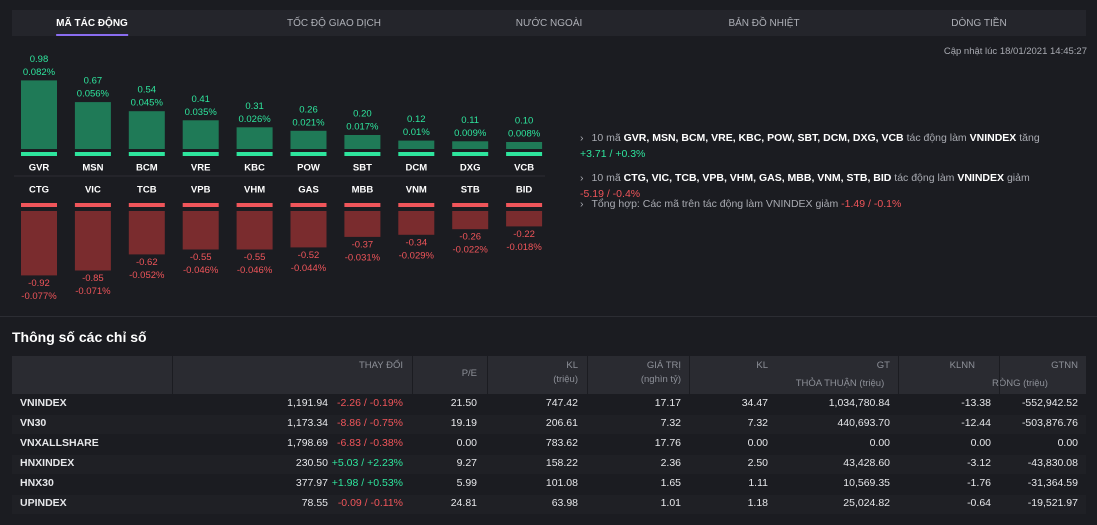  I want to click on value-label: 0.11, so click(470, 120).